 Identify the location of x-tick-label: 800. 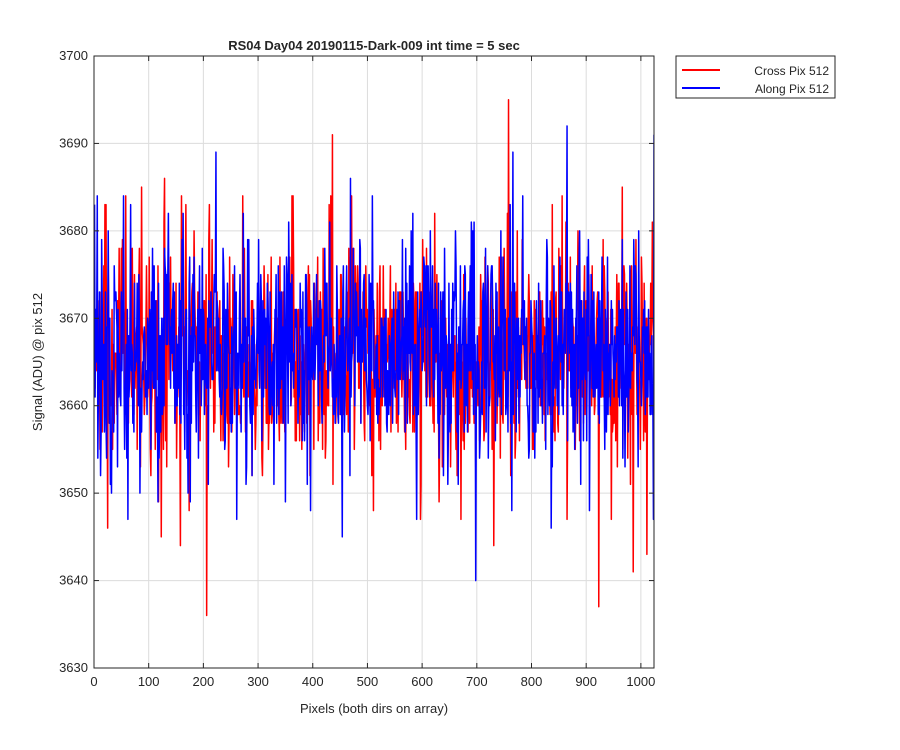
(532, 681).